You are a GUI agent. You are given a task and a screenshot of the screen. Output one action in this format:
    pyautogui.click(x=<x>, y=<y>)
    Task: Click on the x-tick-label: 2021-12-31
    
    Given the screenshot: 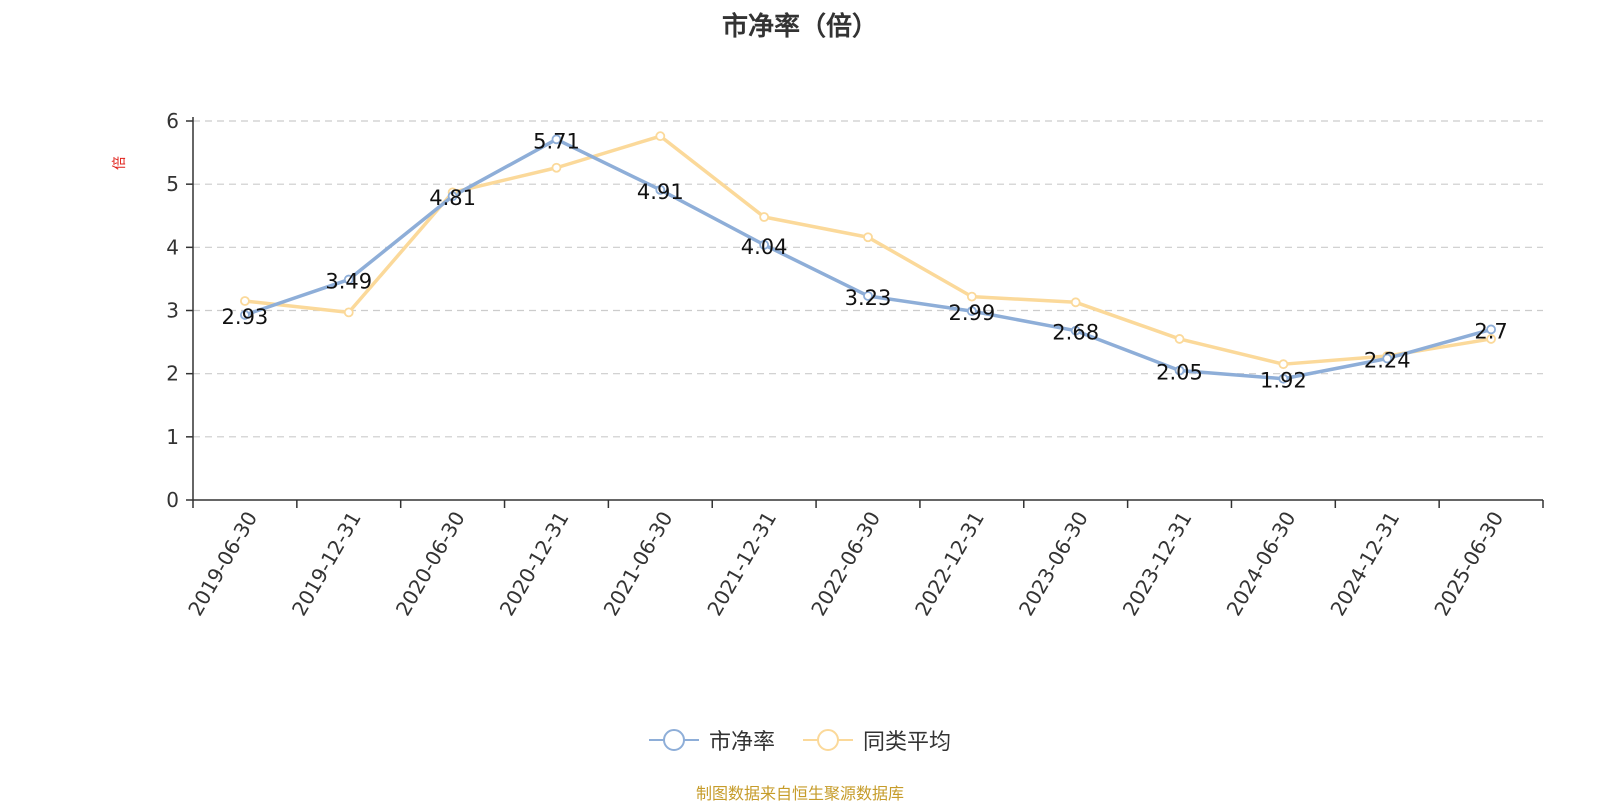 What is the action you would take?
    pyautogui.click(x=741, y=563)
    